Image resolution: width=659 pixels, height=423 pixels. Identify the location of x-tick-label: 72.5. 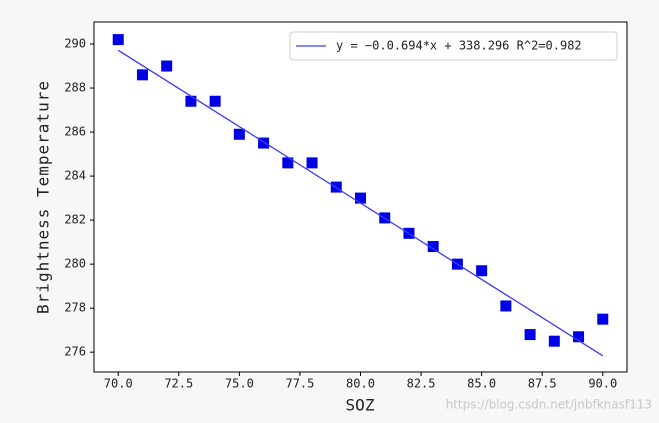
(178, 384).